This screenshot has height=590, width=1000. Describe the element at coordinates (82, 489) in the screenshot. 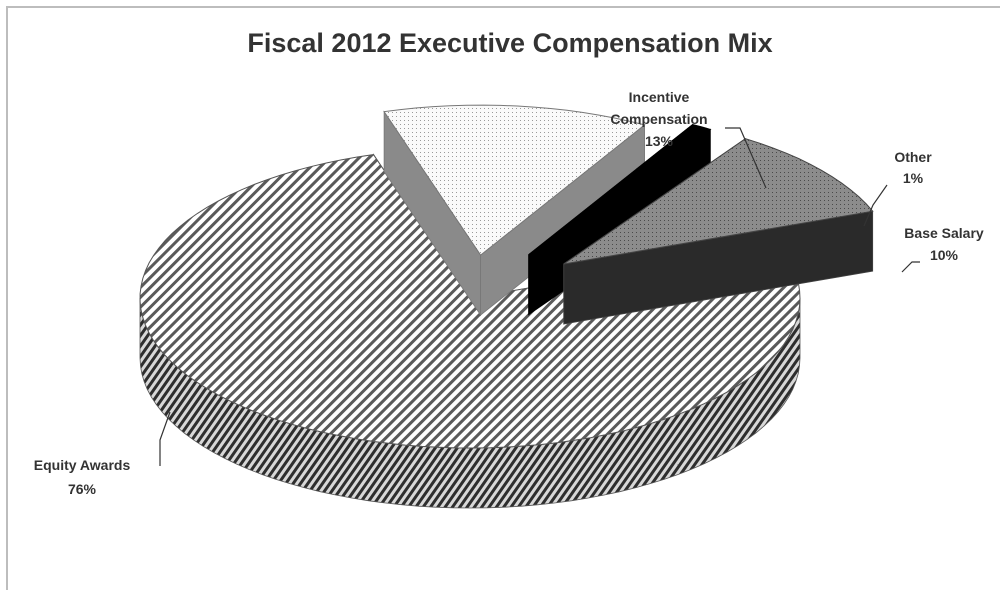

I see `equity-value-label: 76%` at that location.